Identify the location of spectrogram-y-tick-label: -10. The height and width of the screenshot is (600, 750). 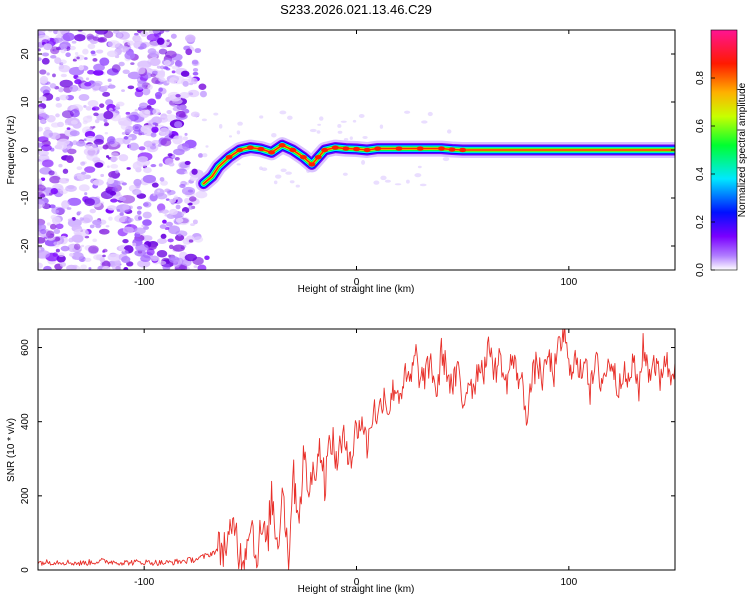
(25, 197).